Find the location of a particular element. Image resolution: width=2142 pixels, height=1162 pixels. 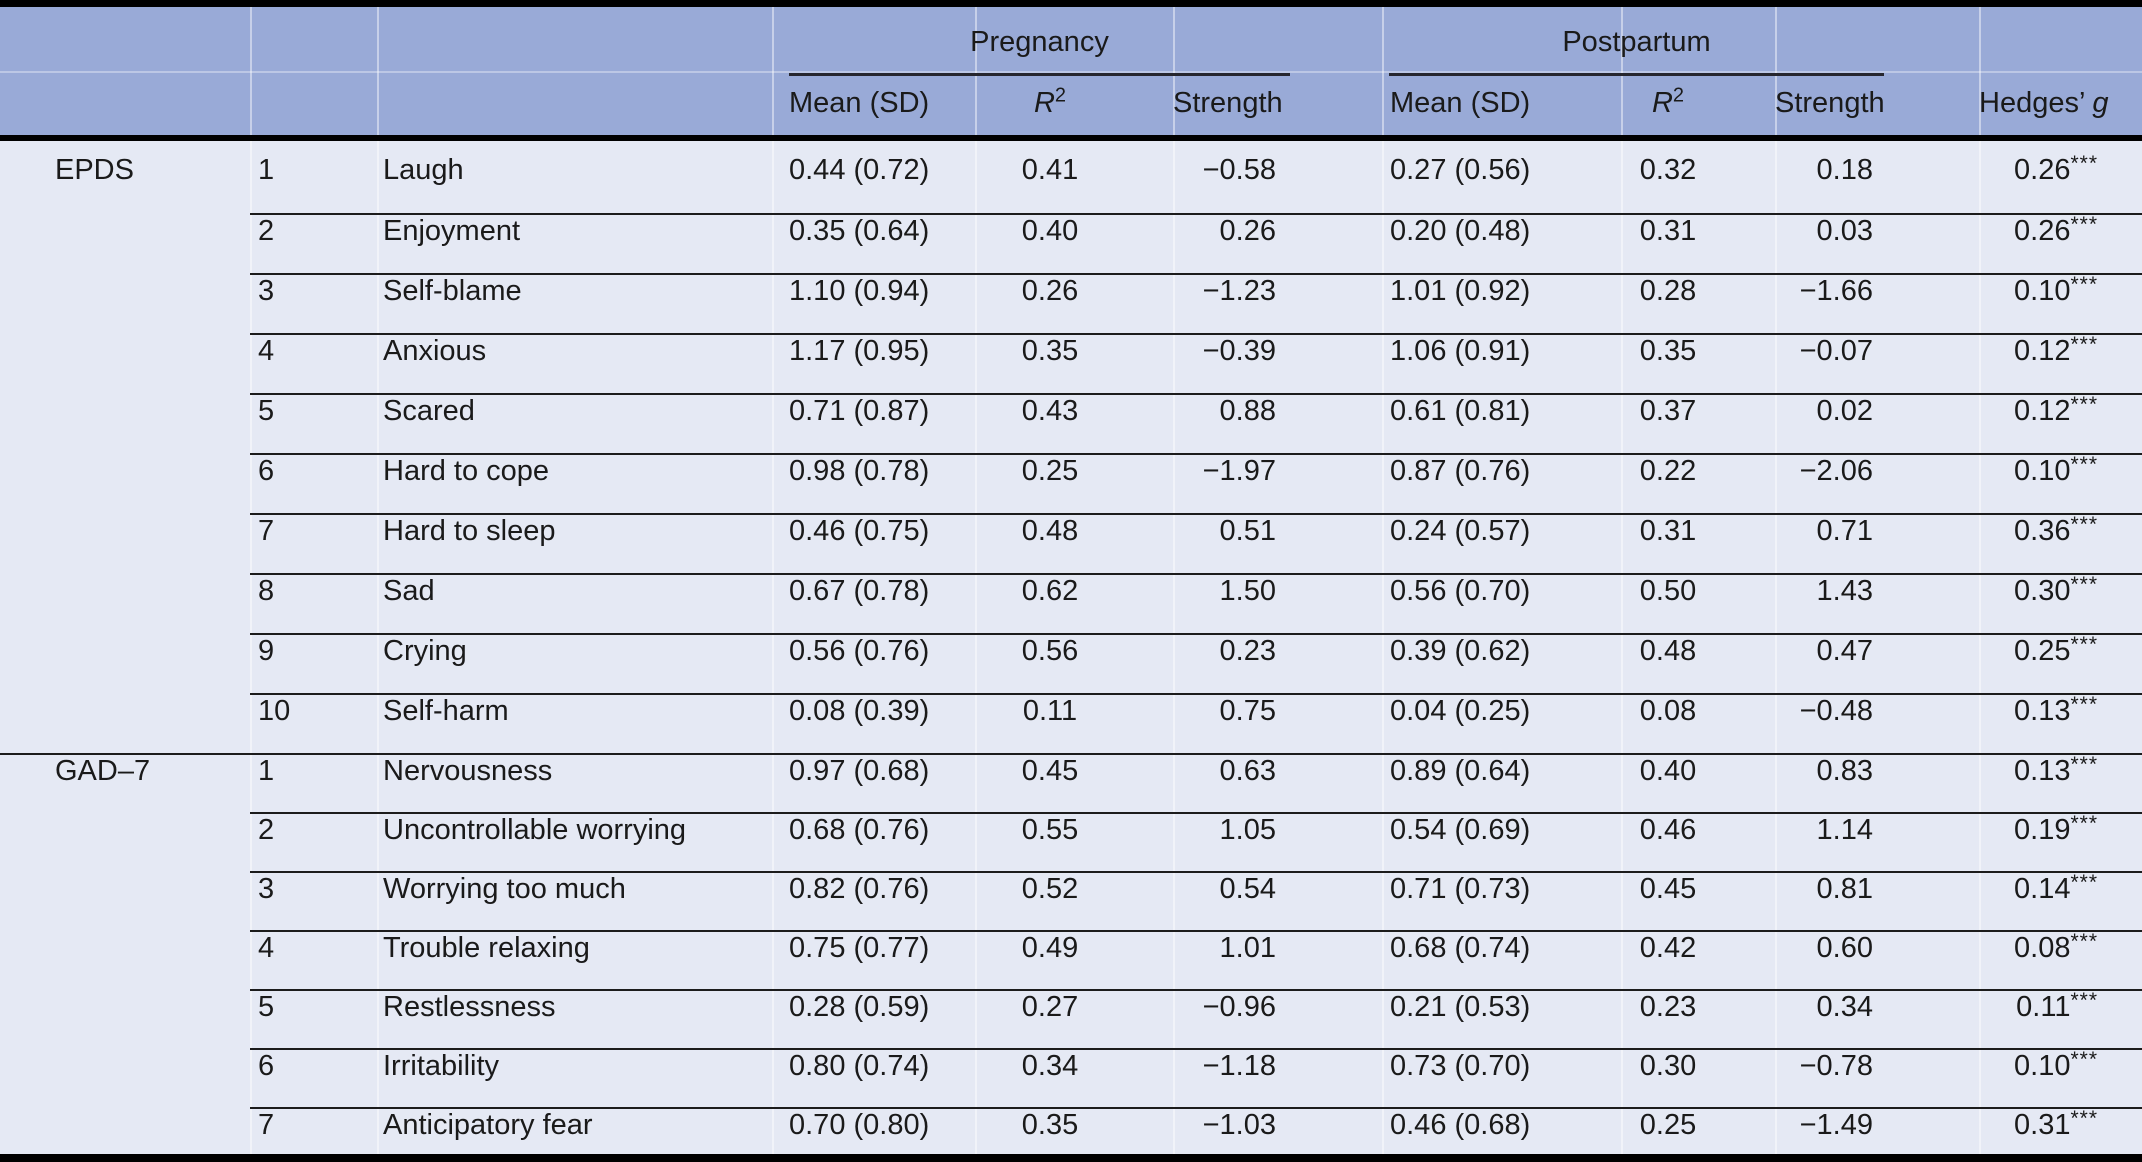

cell-postpartum-mean: 0.20 (0.48) is located at coordinates (1501, 230).